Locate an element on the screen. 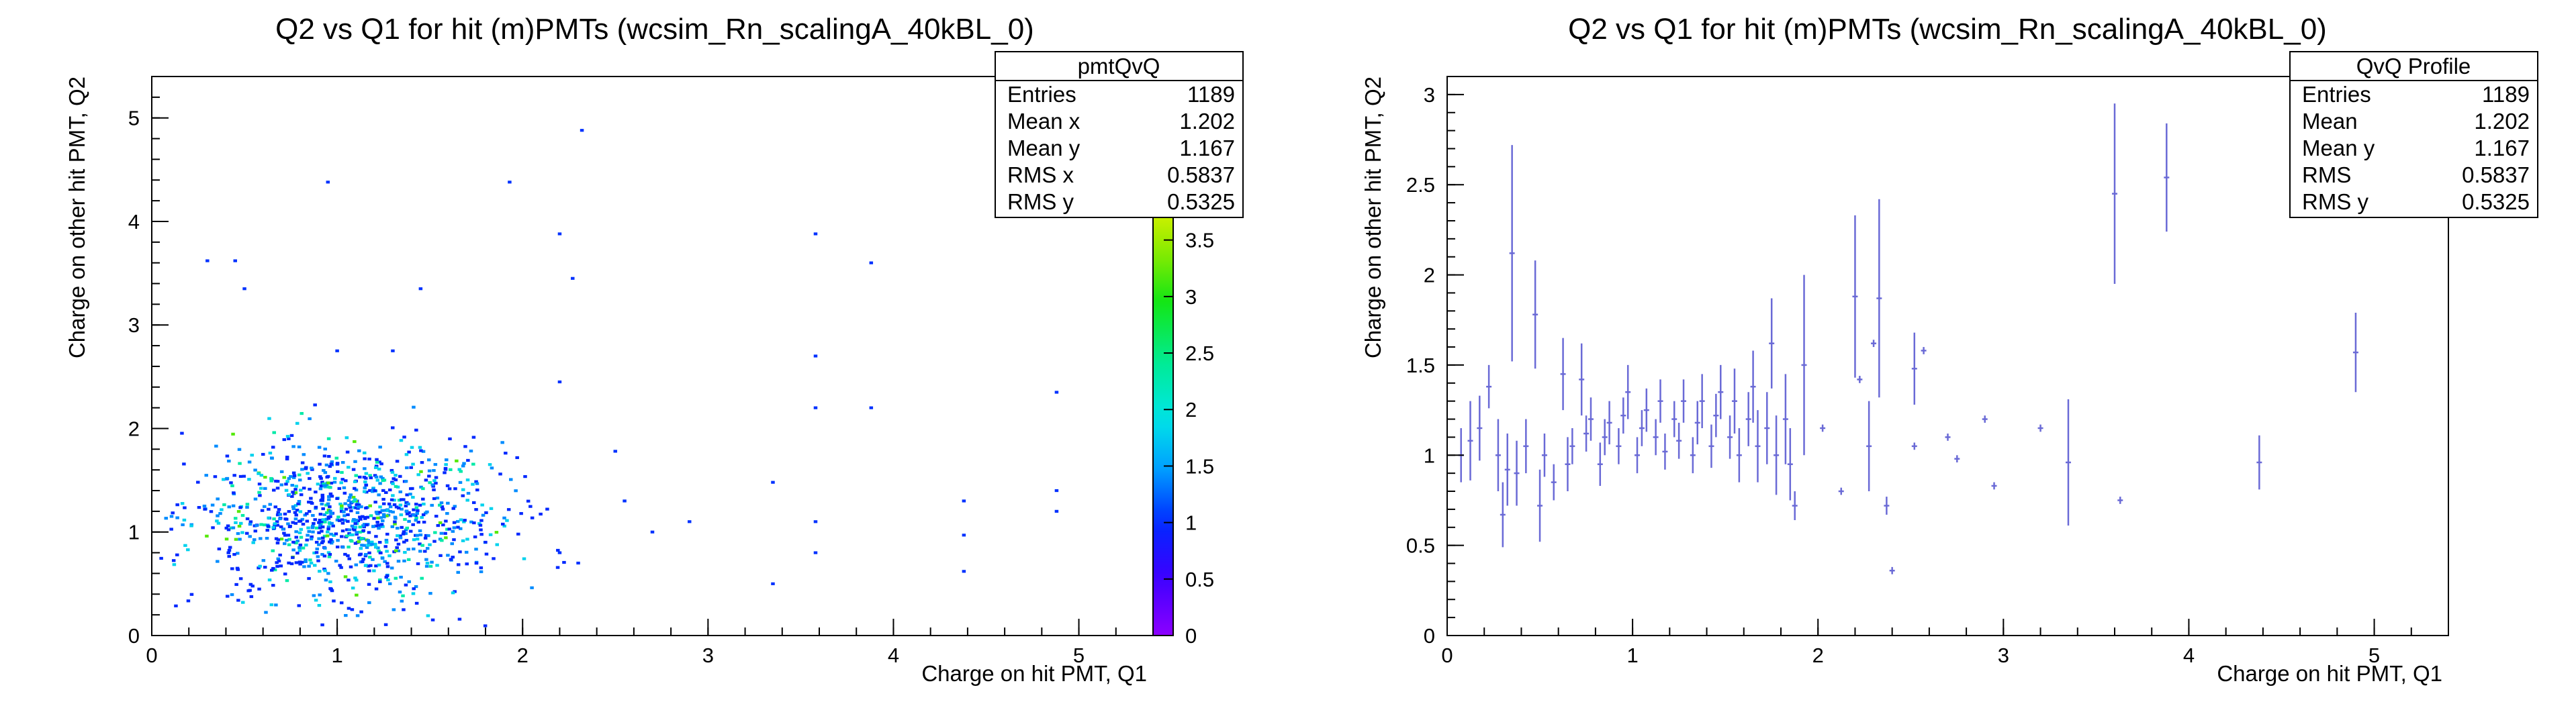 The image size is (2576, 706). heatmap-x-ticks: 0 1 2 3 4 5 is located at coordinates (650, 643).